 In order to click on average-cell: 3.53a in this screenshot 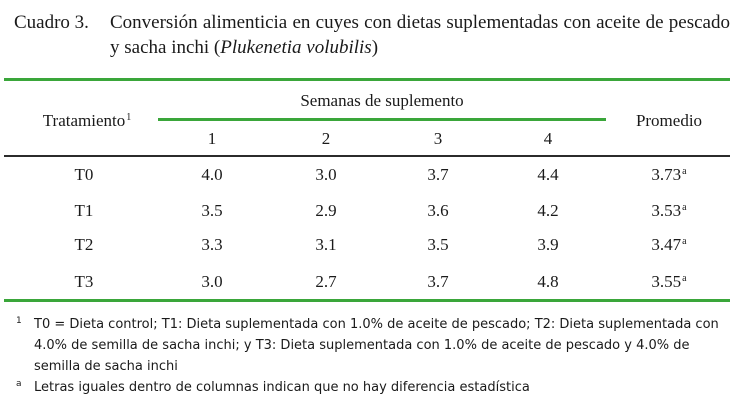, I will do `click(669, 211)`.